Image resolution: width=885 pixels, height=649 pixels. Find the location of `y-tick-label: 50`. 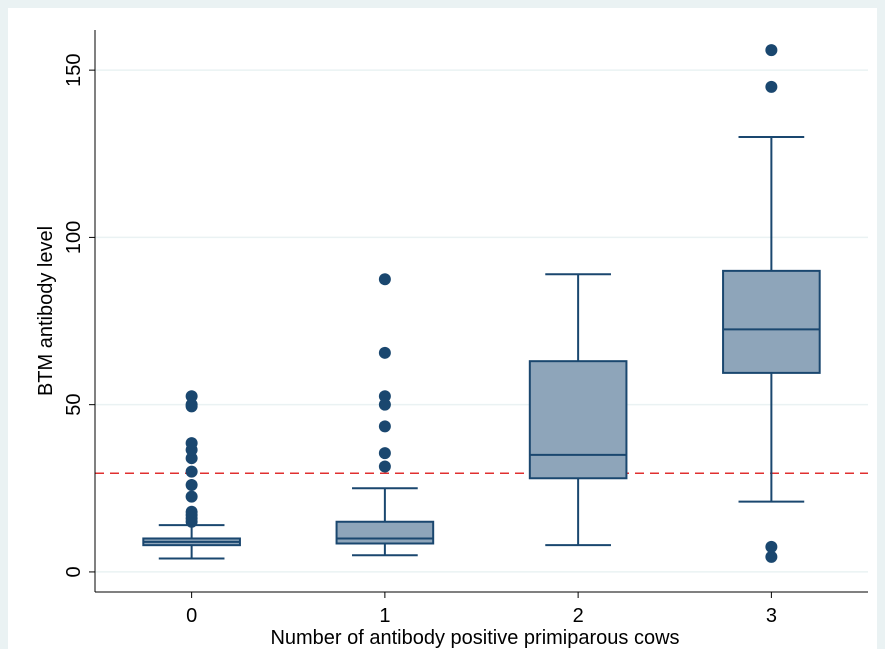

y-tick-label: 50 is located at coordinates (74, 405).